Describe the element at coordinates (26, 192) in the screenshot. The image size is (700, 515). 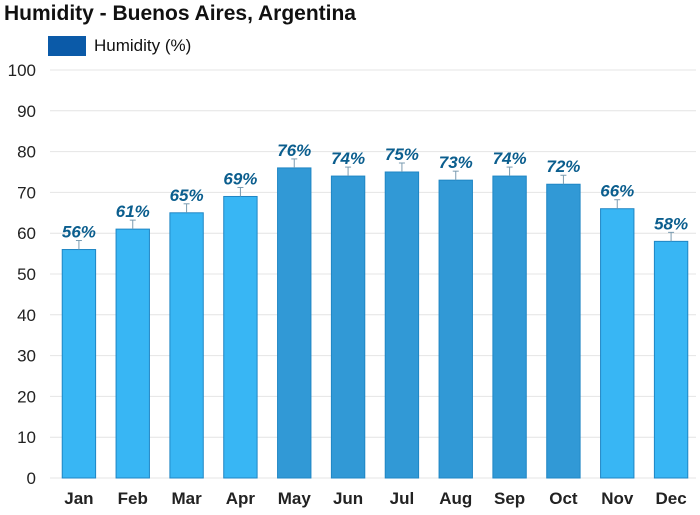
I see `y-tick-label: 70` at that location.